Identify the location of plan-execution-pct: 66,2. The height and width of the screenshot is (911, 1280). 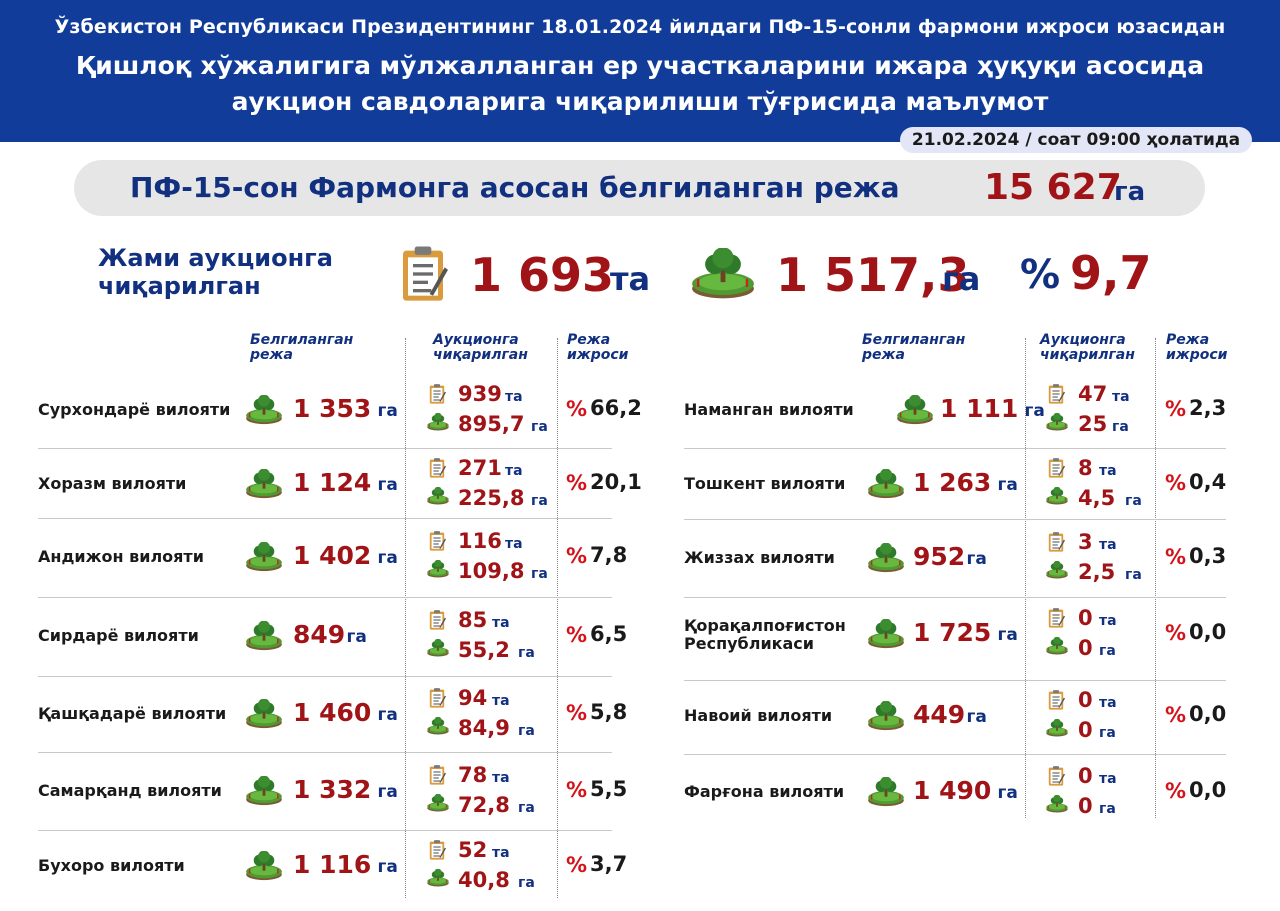
(616, 408).